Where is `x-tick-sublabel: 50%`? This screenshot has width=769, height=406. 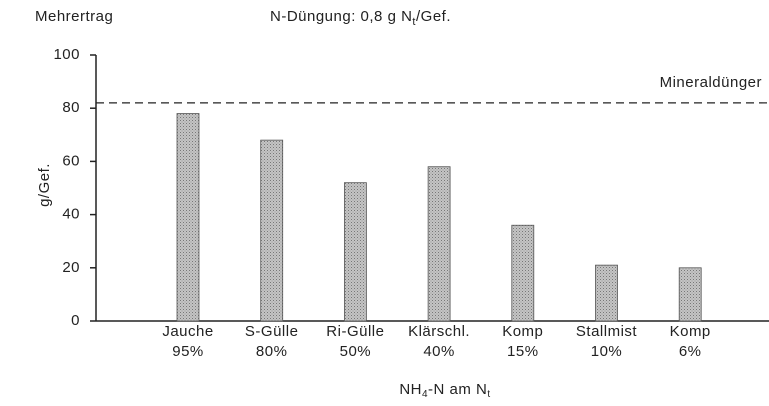
x-tick-sublabel: 50% is located at coordinates (356, 351).